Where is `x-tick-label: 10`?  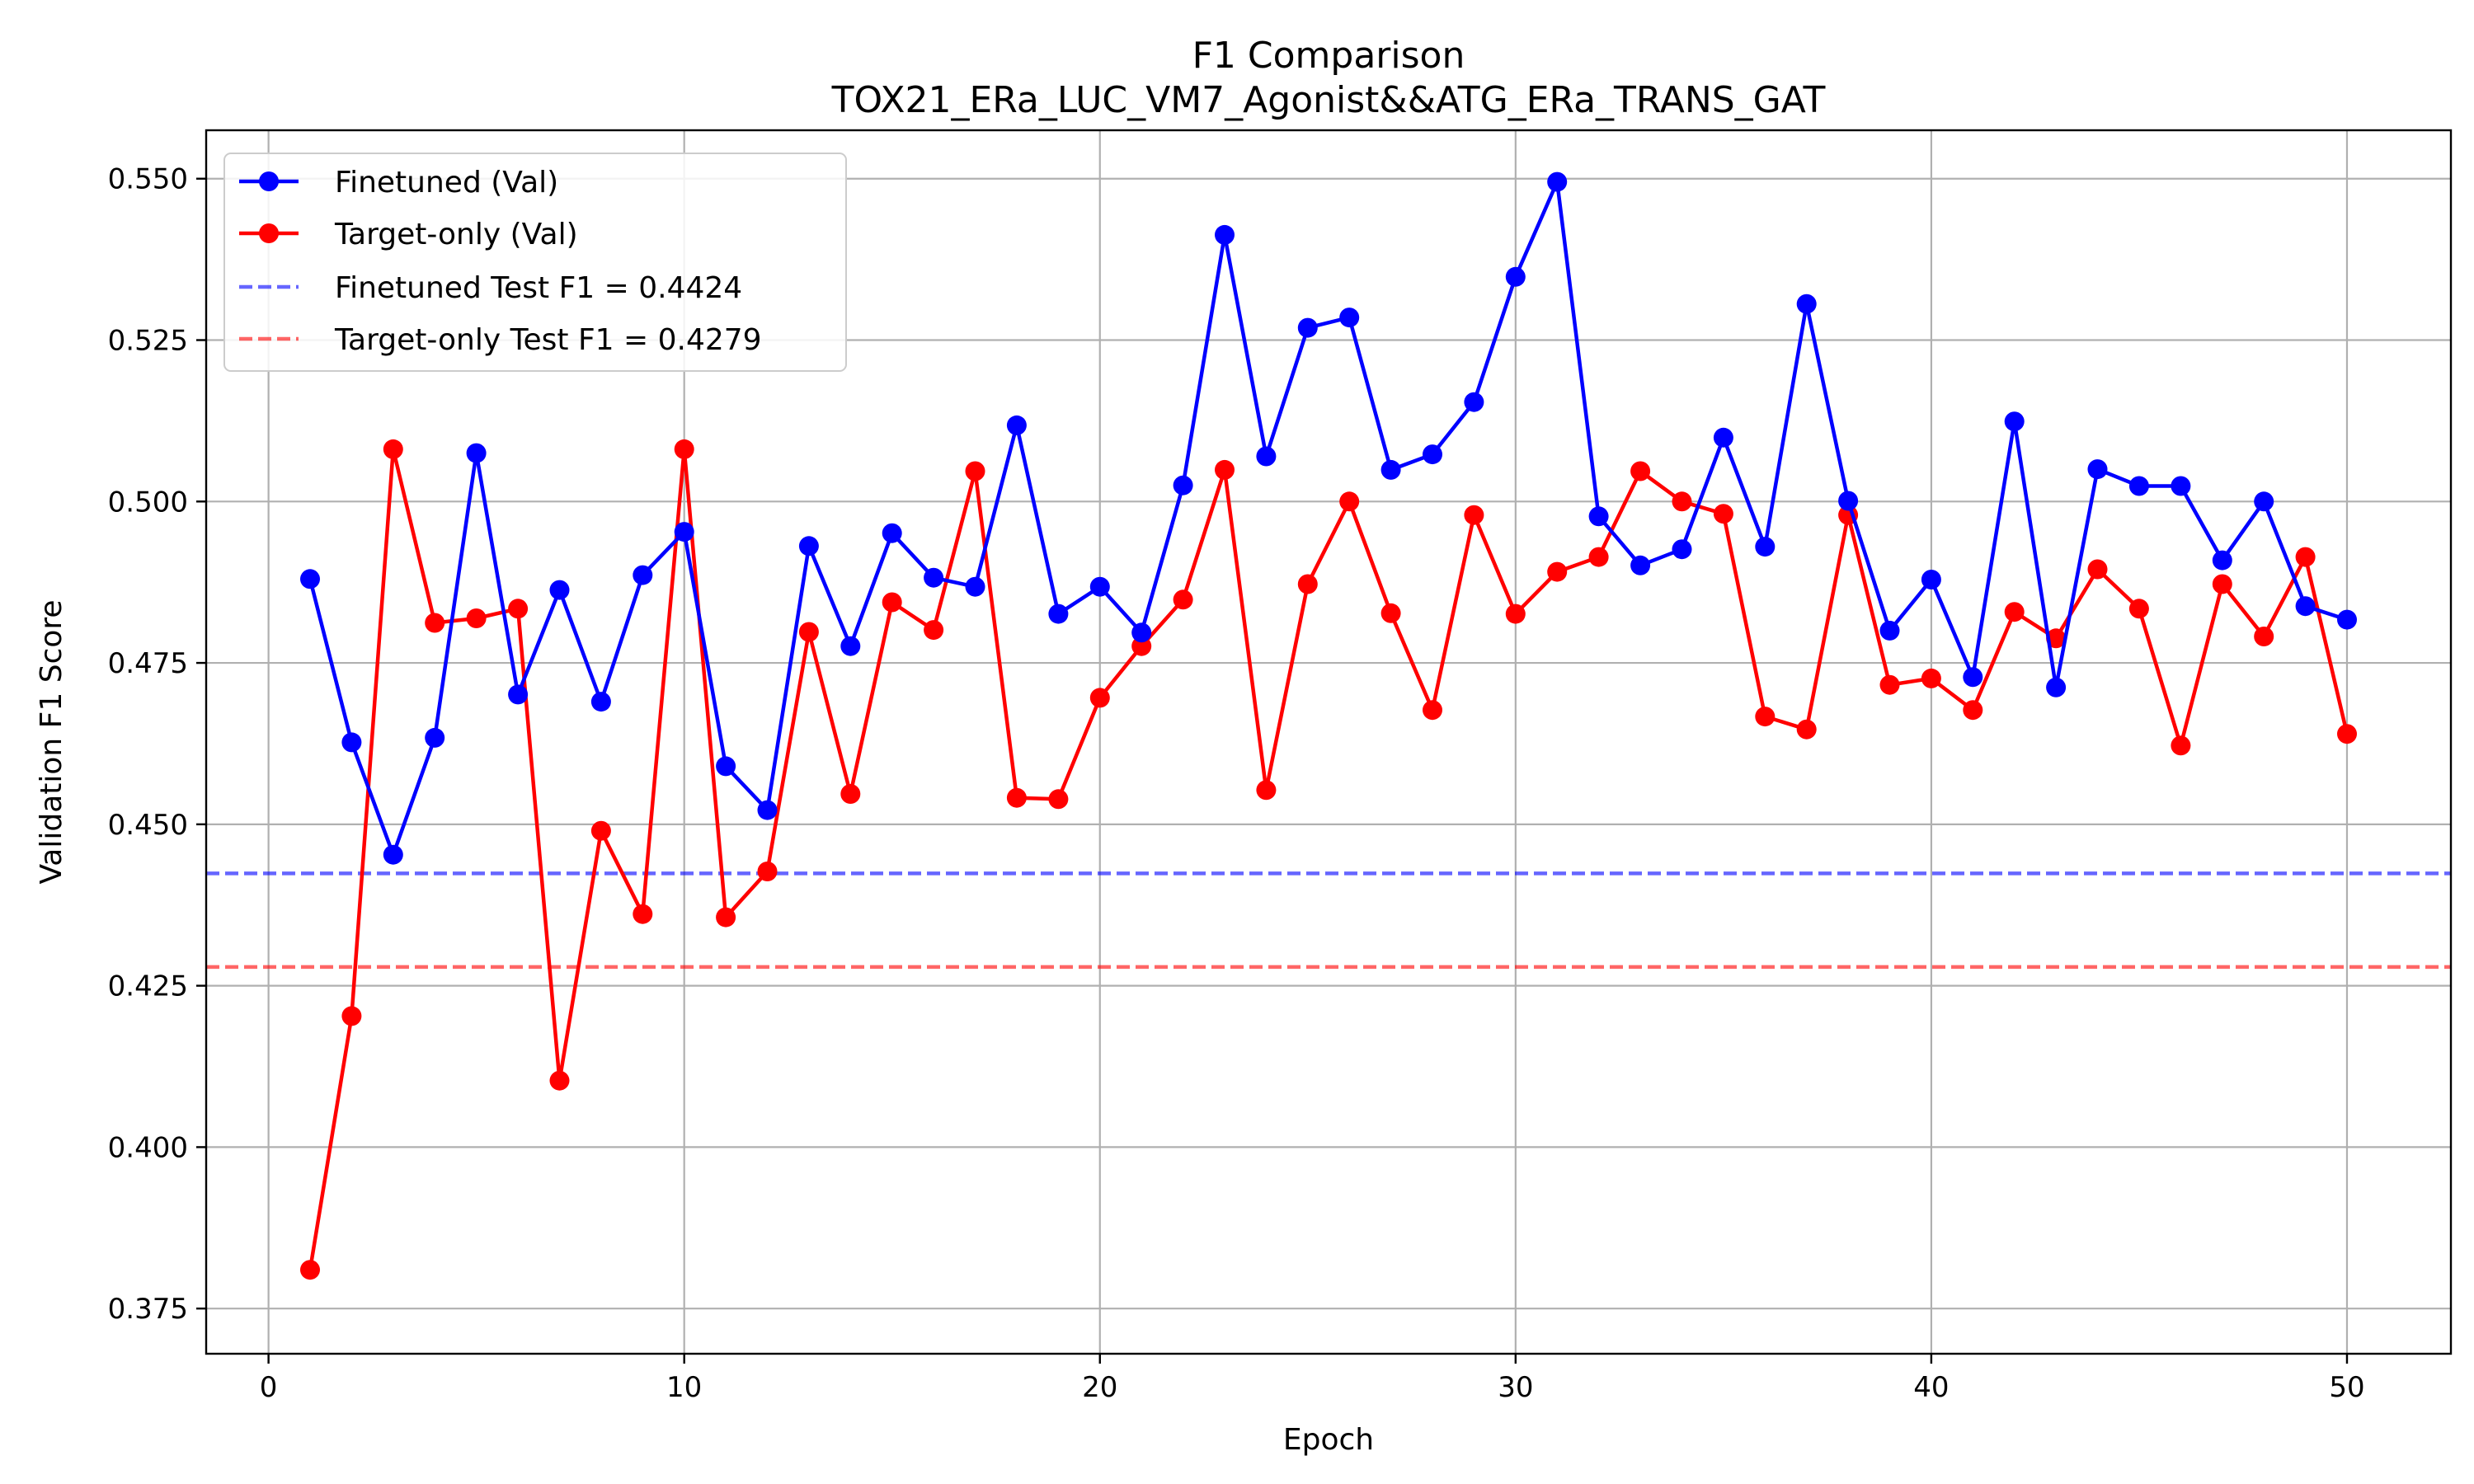 x-tick-label: 10 is located at coordinates (684, 1387).